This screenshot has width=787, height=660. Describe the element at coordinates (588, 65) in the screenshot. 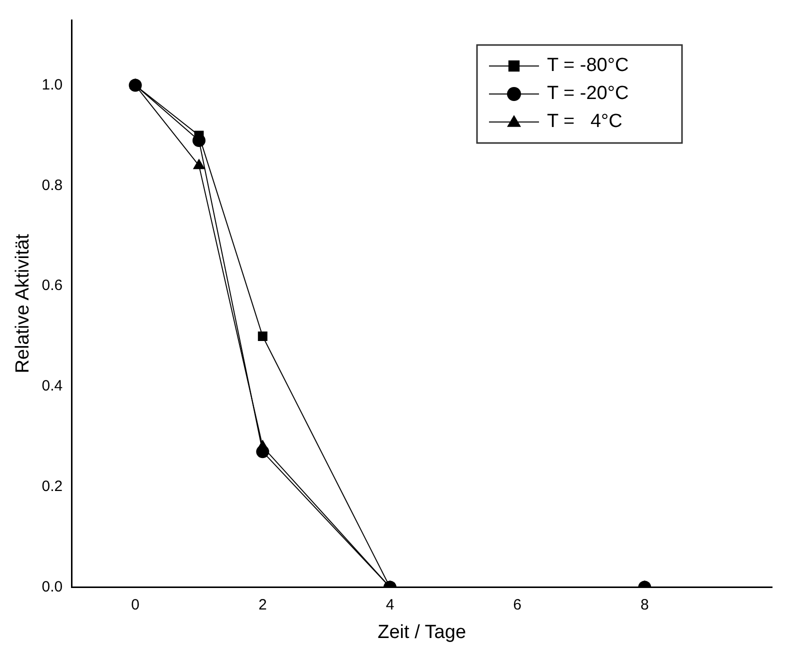

I see `legend-label: T = -80°C` at that location.